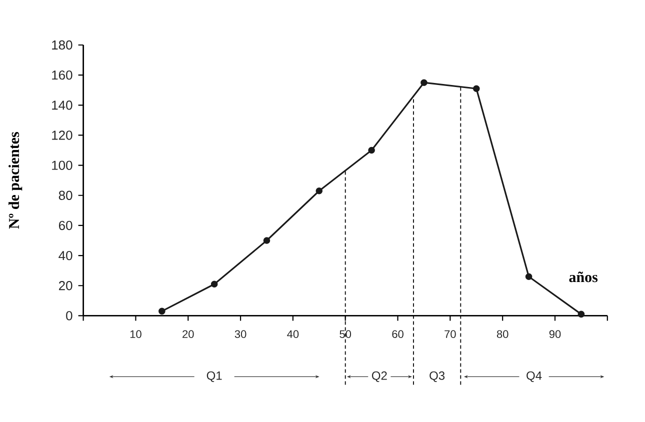 This screenshot has height=422, width=645. Describe the element at coordinates (583, 277) in the screenshot. I see `x-axis-title: años` at that location.